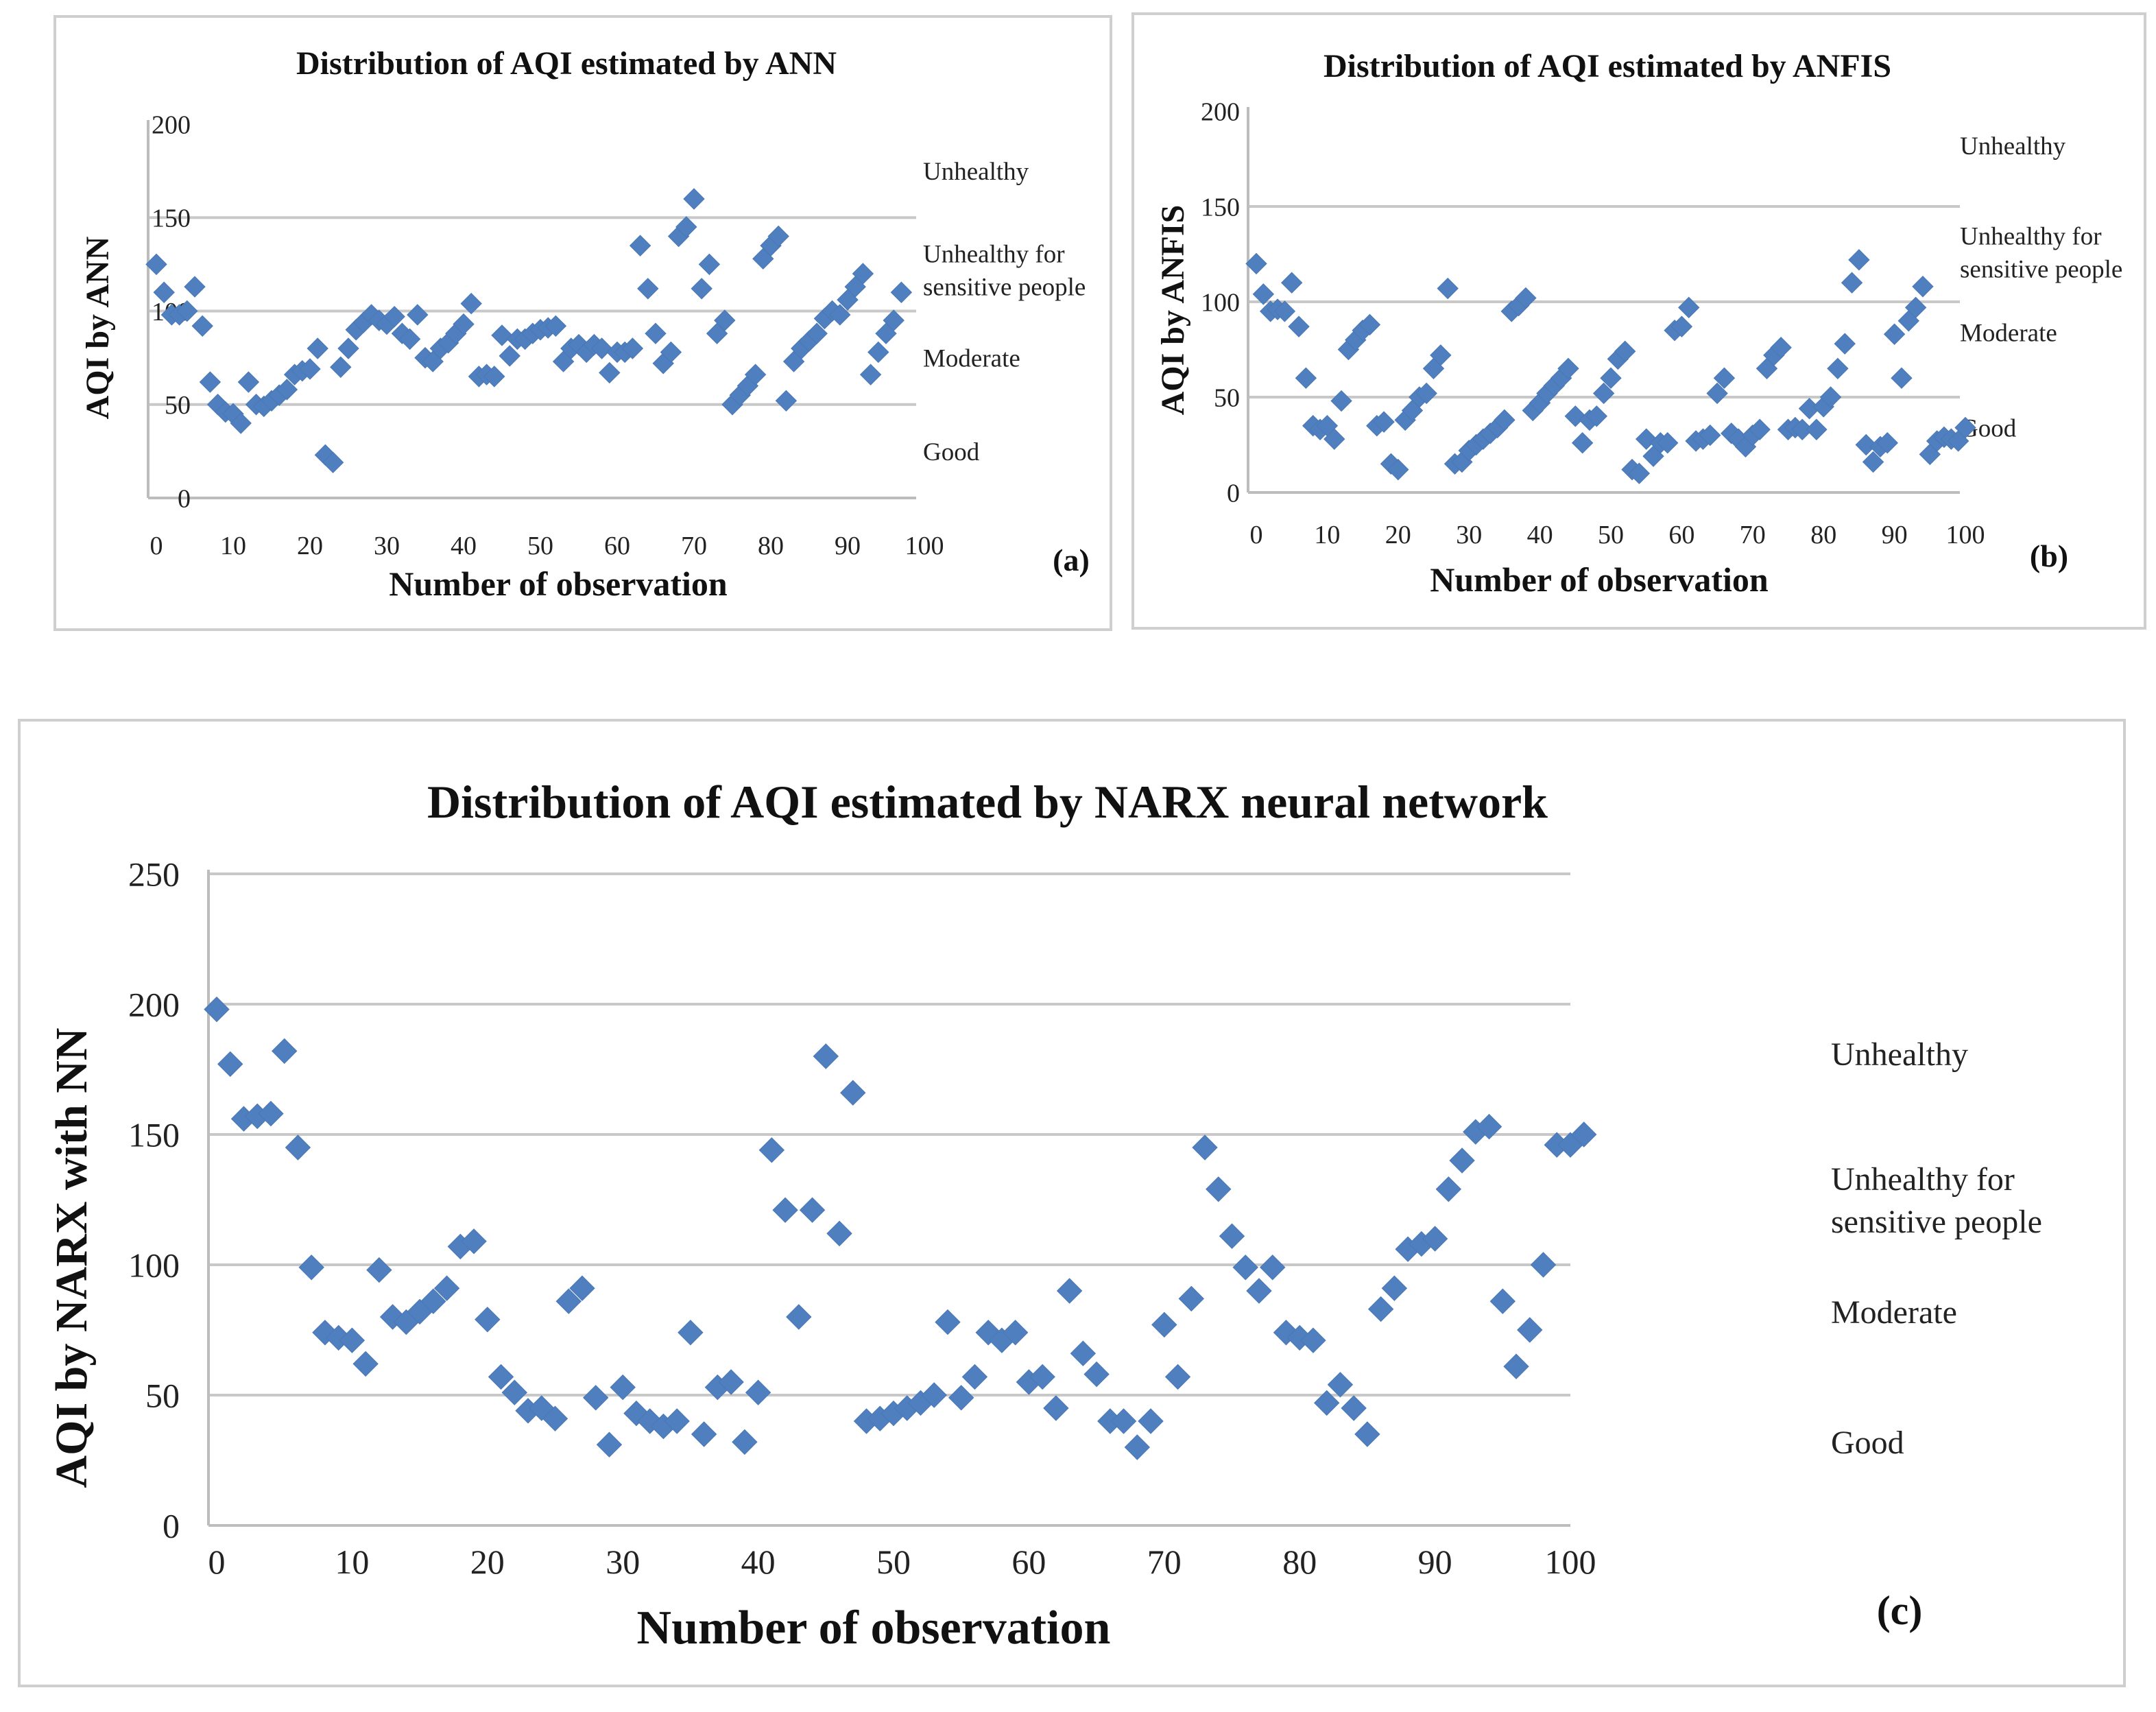  Describe the element at coordinates (1894, 1312) in the screenshot. I see `category-label-c-2: Moderate` at that location.